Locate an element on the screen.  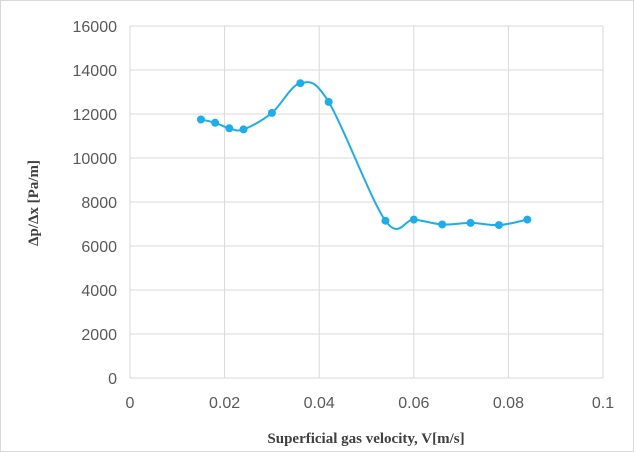
y-tick-labels: 0 2000 4000 6000 8000 10000 12000 14000 16000 is located at coordinates (95, 203).